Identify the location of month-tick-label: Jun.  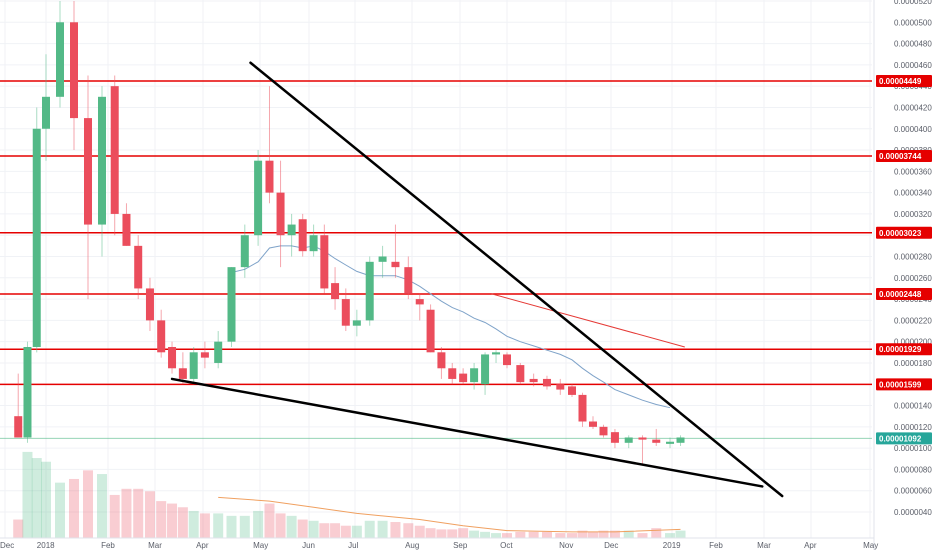
(308, 545).